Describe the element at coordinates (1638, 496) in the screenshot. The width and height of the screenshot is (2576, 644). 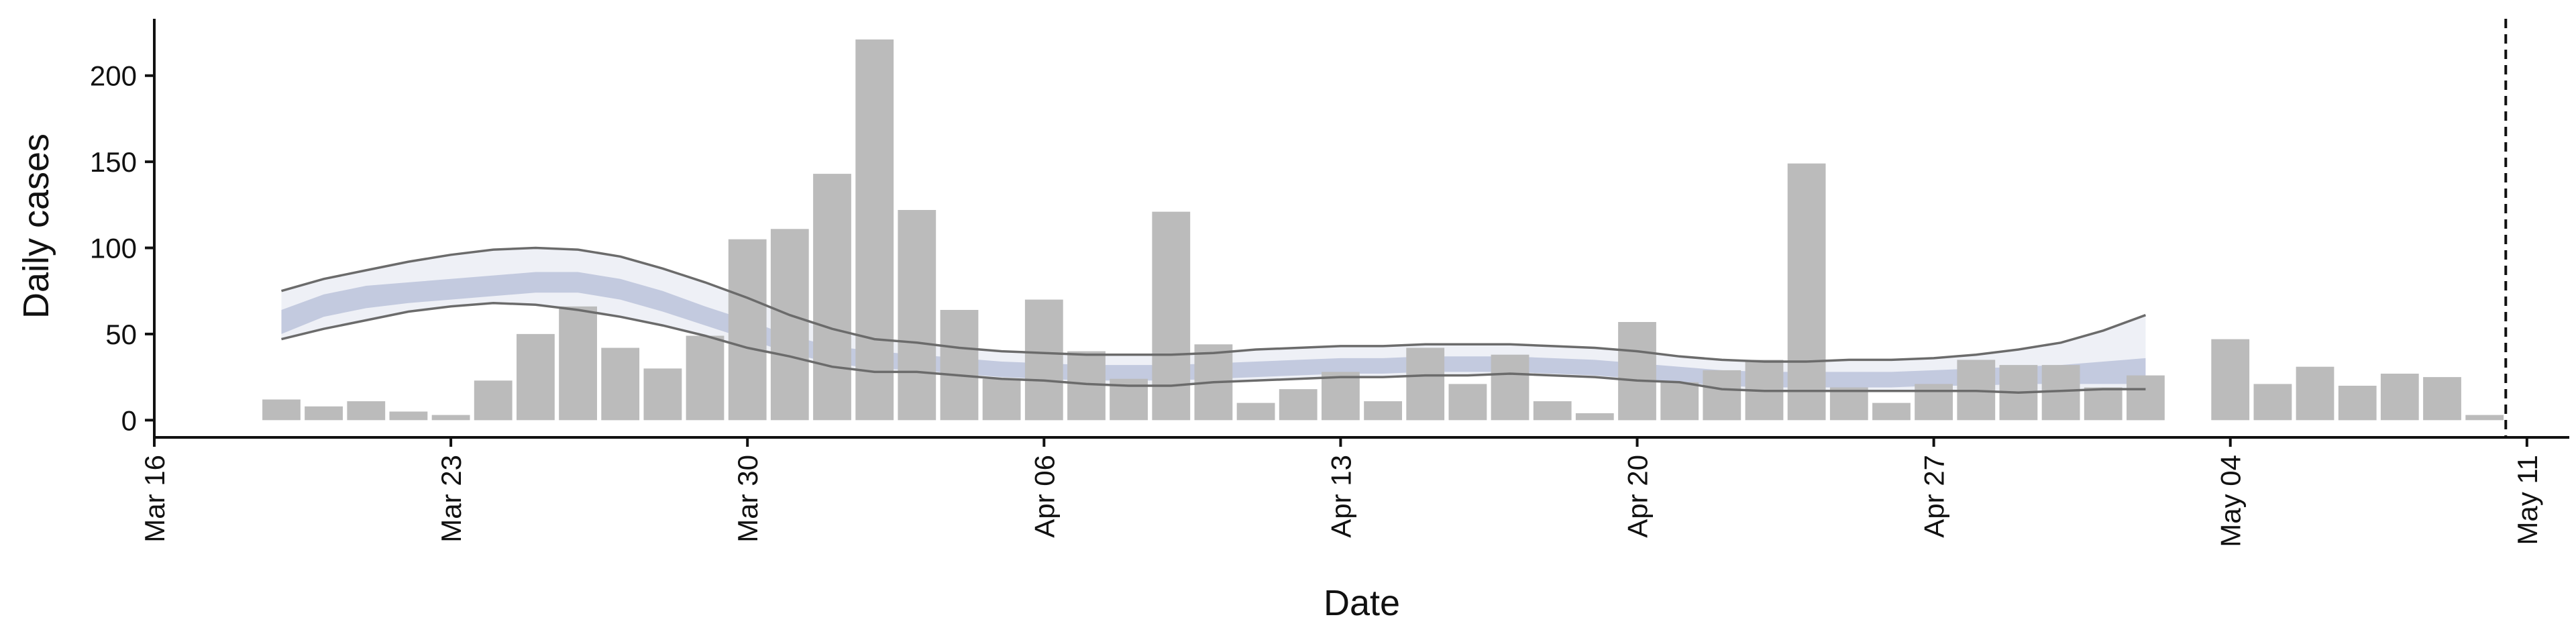
I see `x-tick-label: Apr 20` at that location.